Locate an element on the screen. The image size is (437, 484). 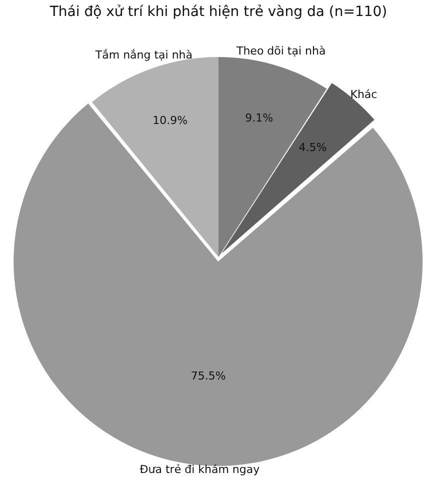
slice-label: Khác is located at coordinates (364, 95).